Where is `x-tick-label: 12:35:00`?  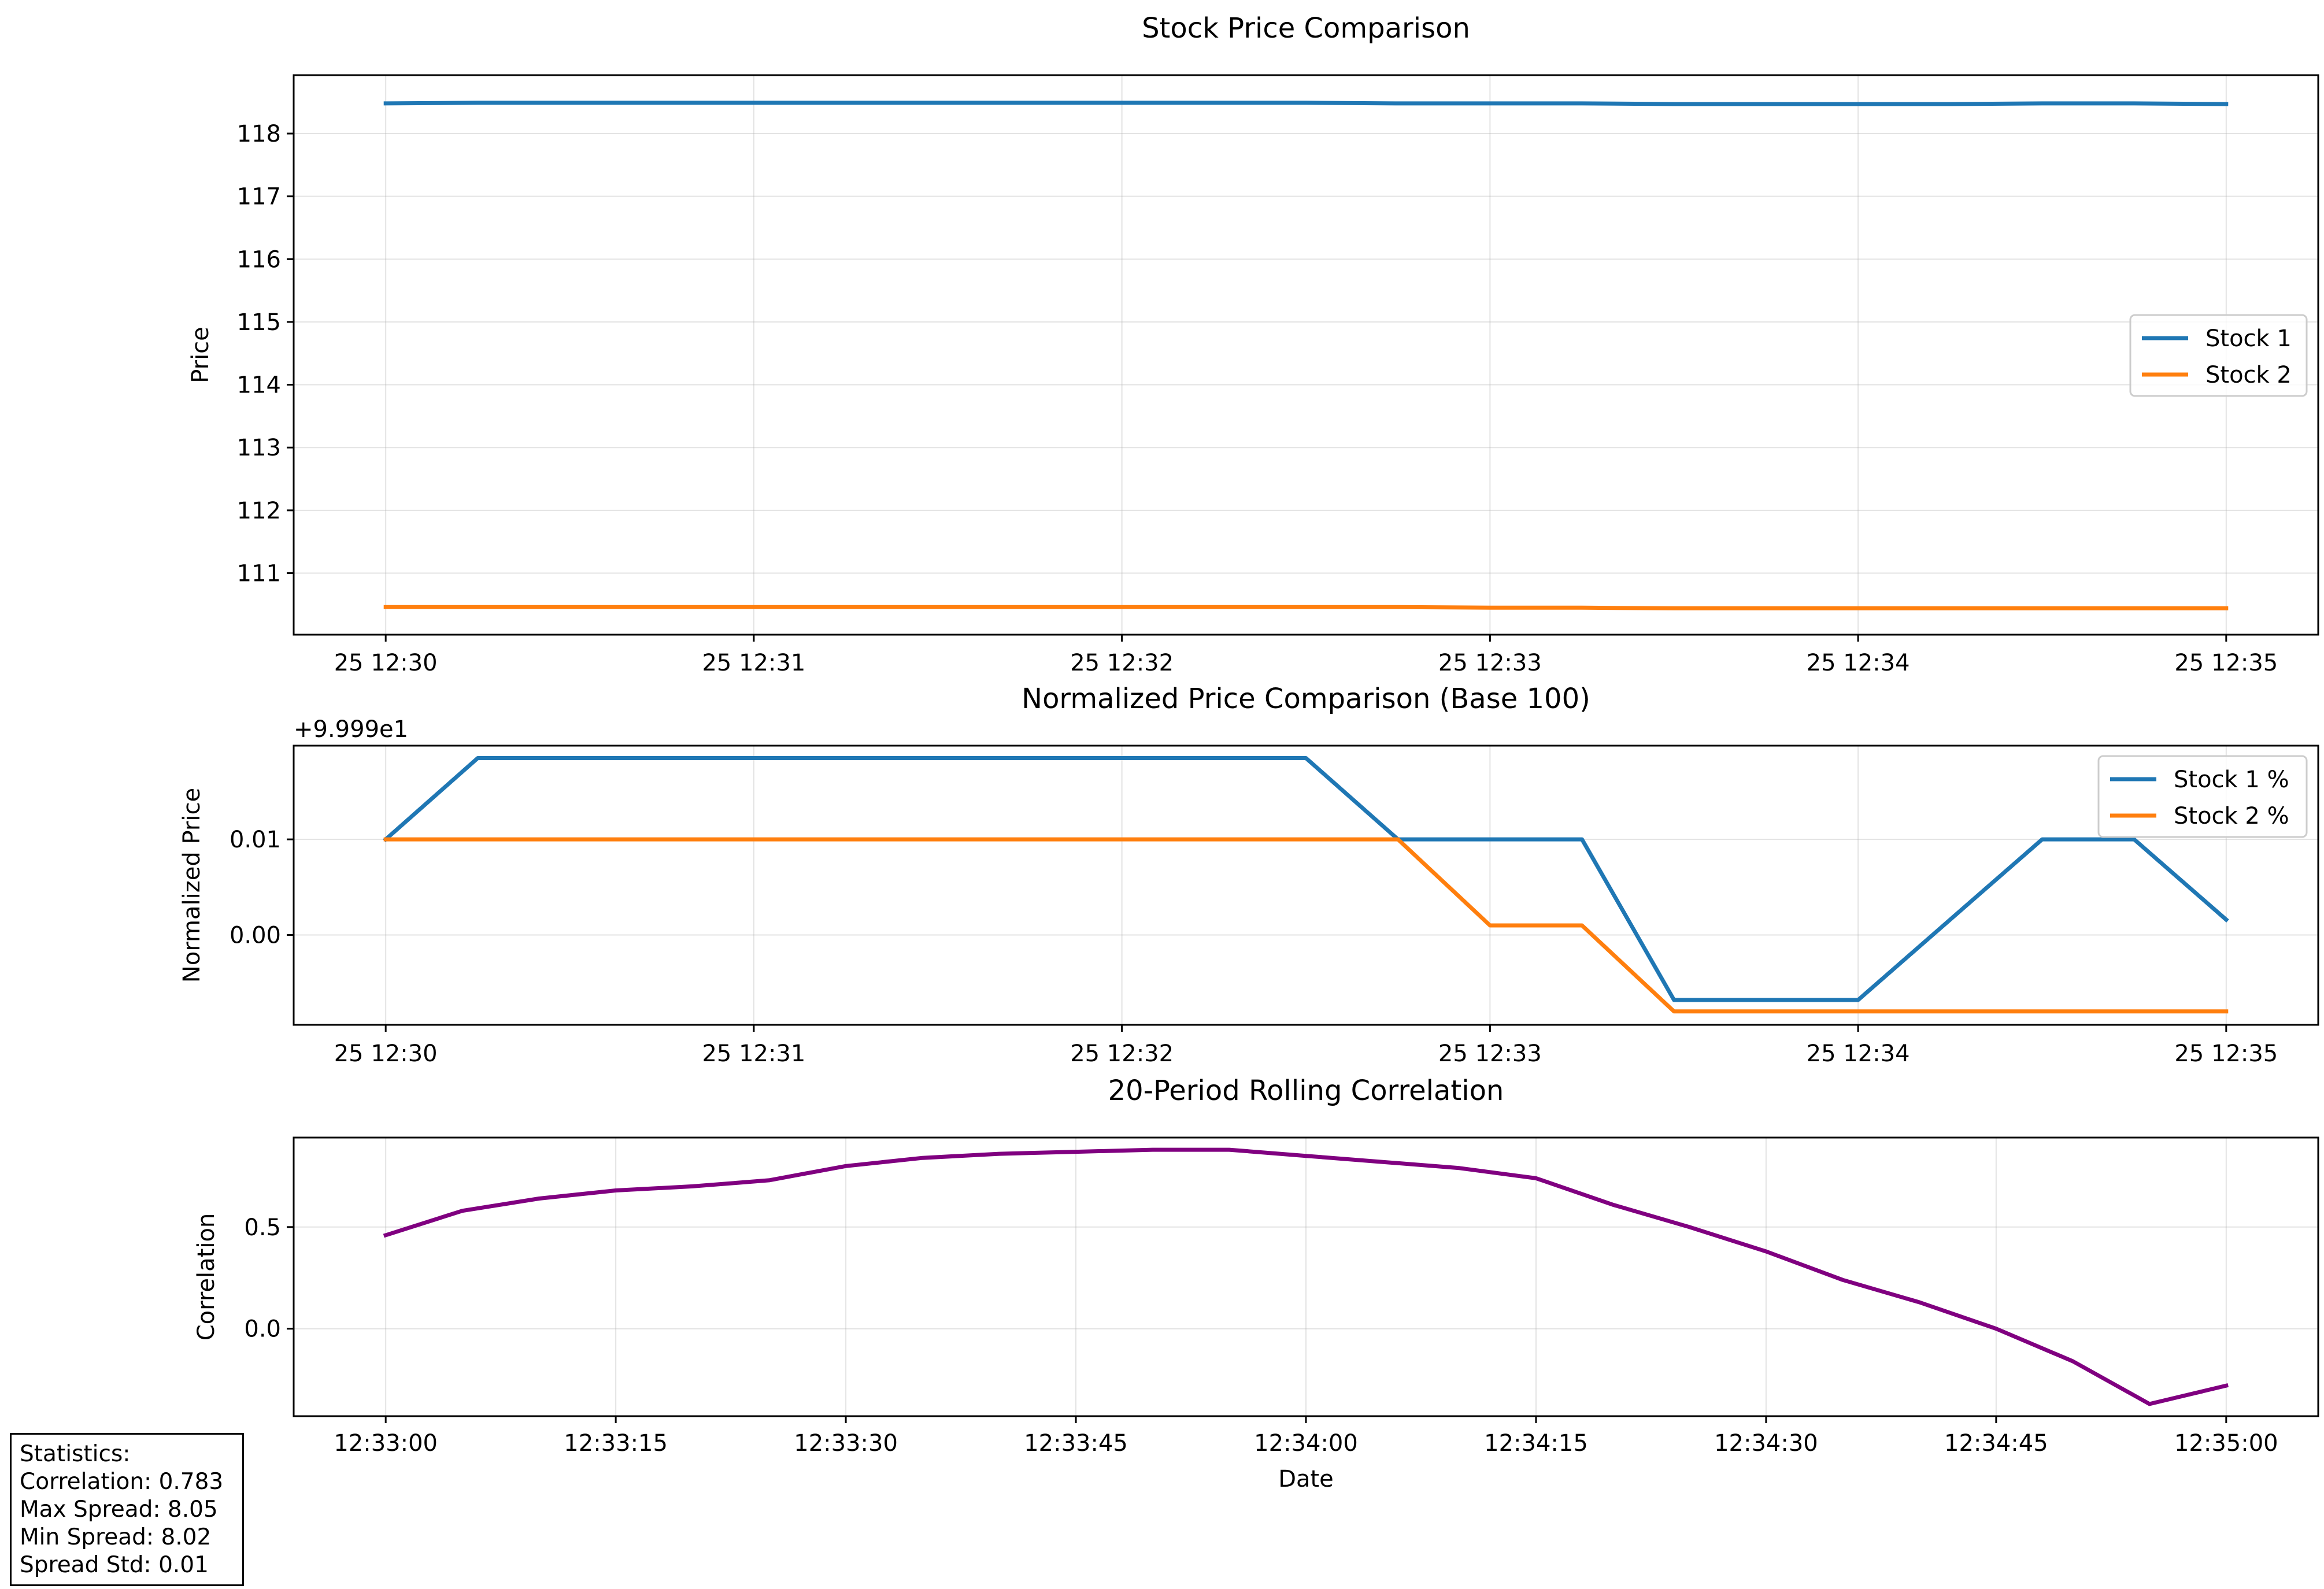 x-tick-label: 12:35:00 is located at coordinates (2226, 1443).